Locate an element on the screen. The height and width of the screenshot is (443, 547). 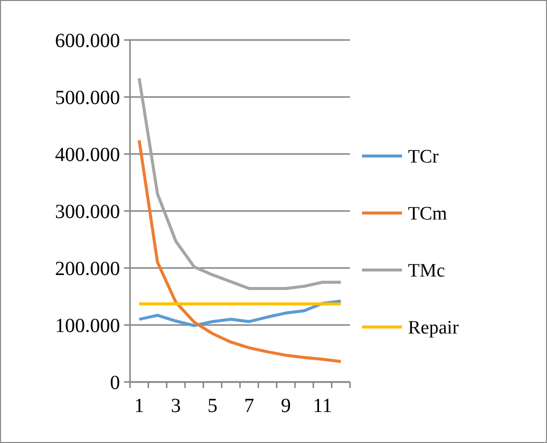
legend-label: TCm is located at coordinates (428, 214).